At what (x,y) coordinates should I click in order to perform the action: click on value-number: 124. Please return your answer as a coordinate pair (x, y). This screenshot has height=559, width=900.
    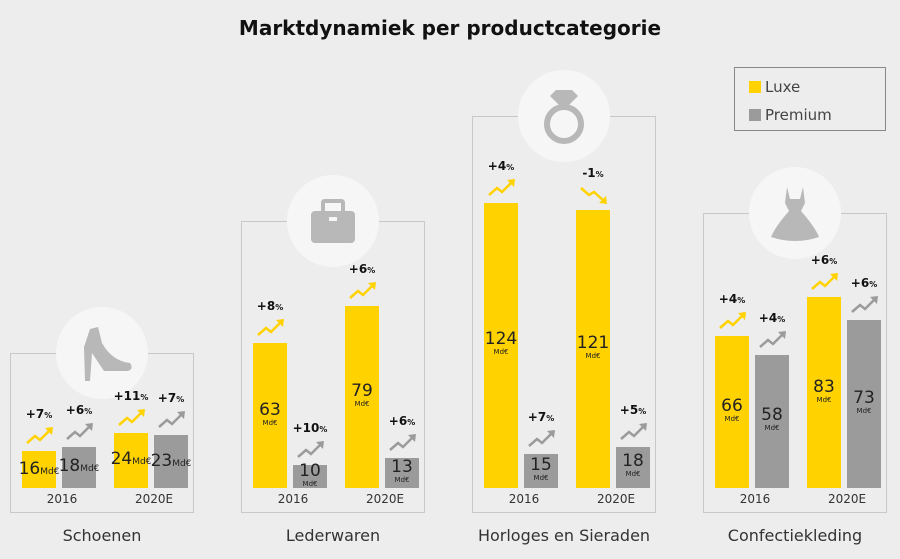
    Looking at the image, I should click on (501, 339).